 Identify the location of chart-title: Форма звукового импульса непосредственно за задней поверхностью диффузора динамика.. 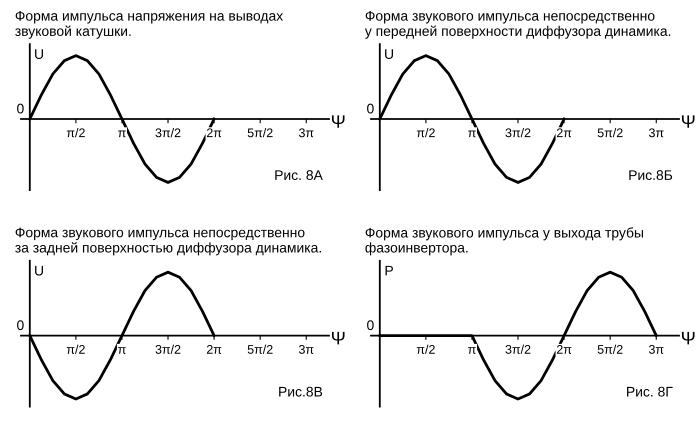
(168, 242).